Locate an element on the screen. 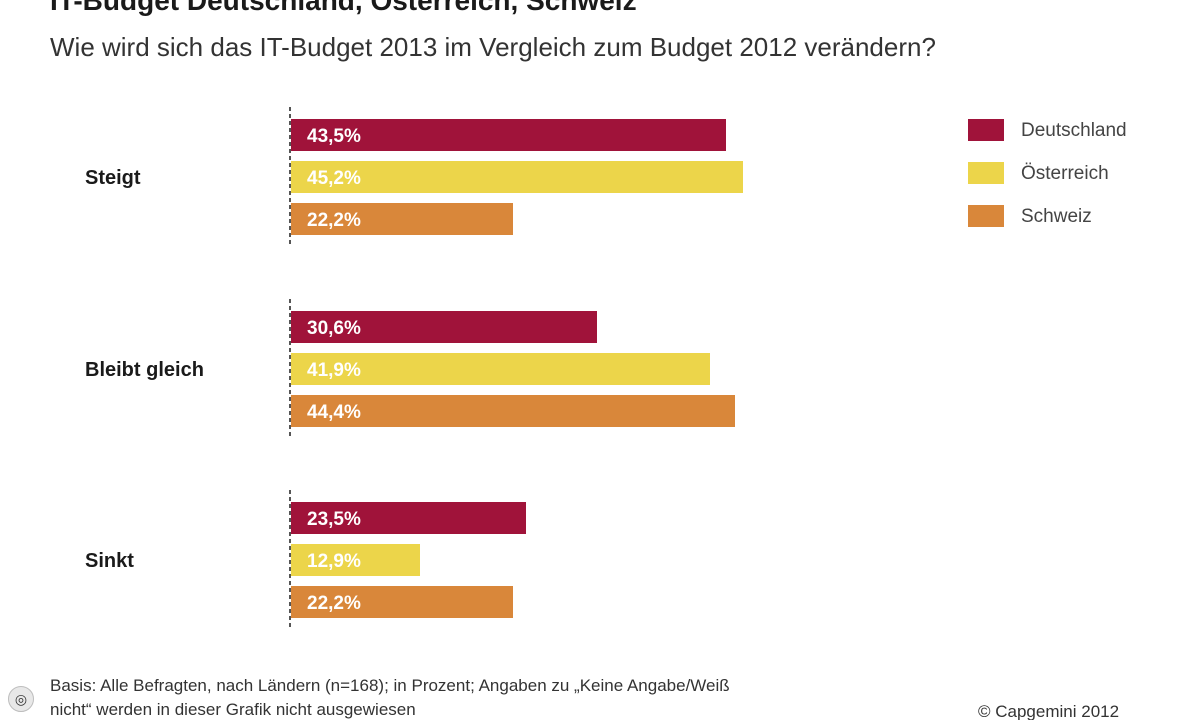 This screenshot has height=720, width=1200. bar-value-label-sinkt-deutschland: 23,5% is located at coordinates (334, 519).